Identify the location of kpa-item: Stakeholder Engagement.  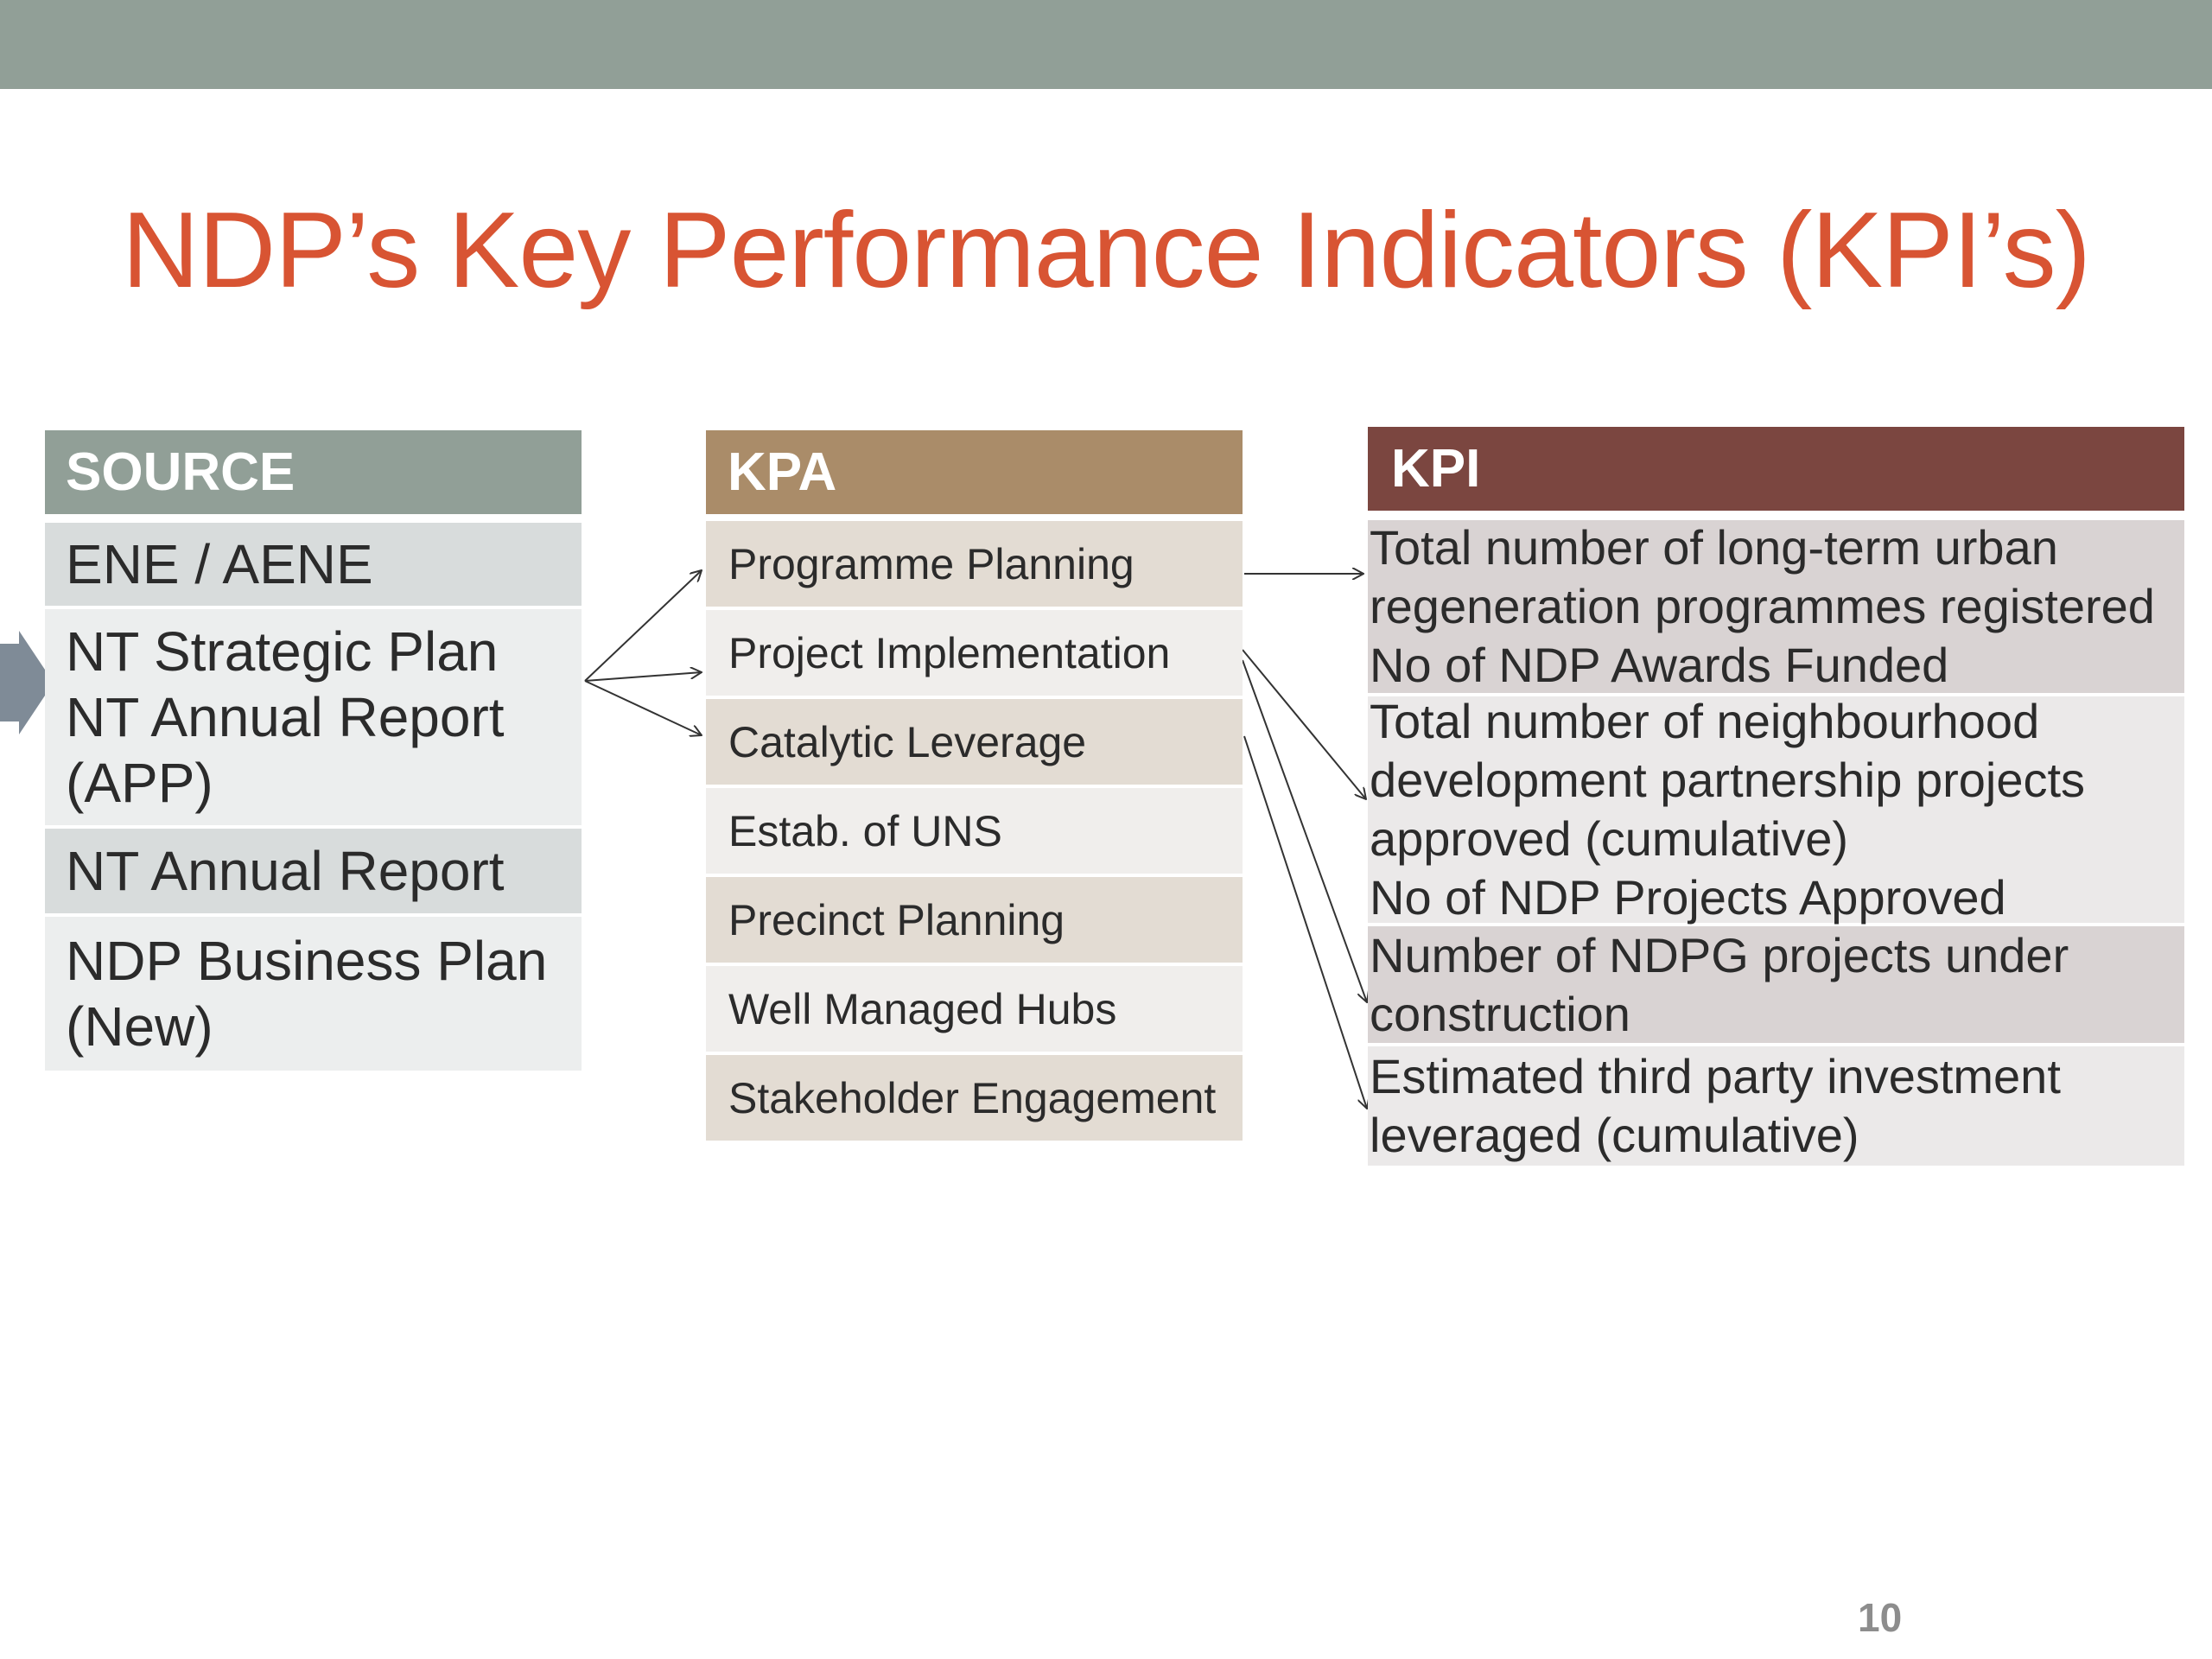
(974, 1098).